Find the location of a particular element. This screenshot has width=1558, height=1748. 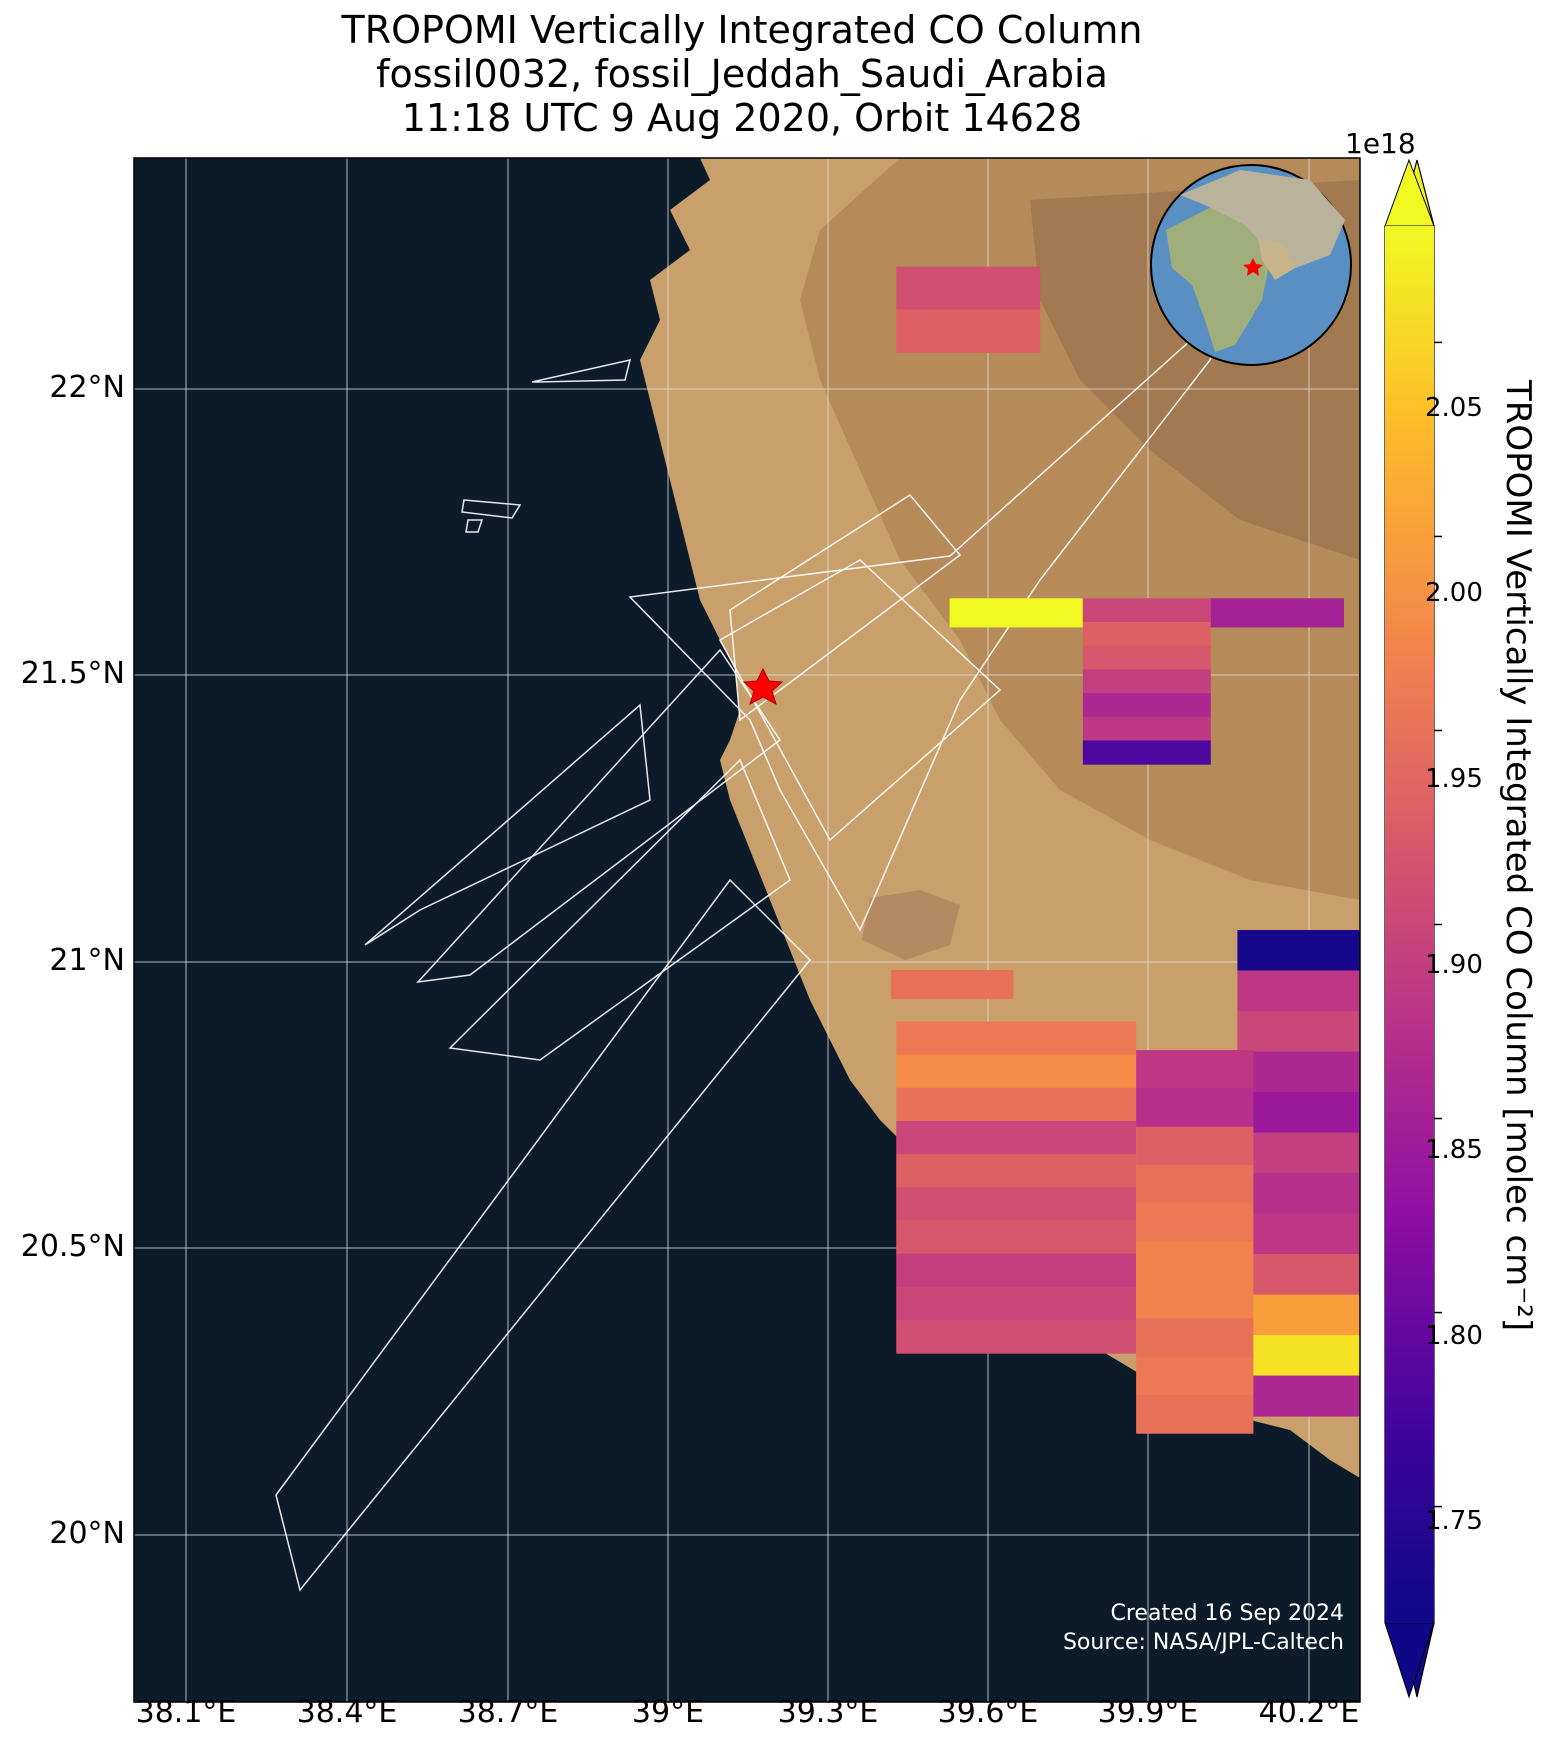

footprint-swath-east is located at coordinates (929, 618).